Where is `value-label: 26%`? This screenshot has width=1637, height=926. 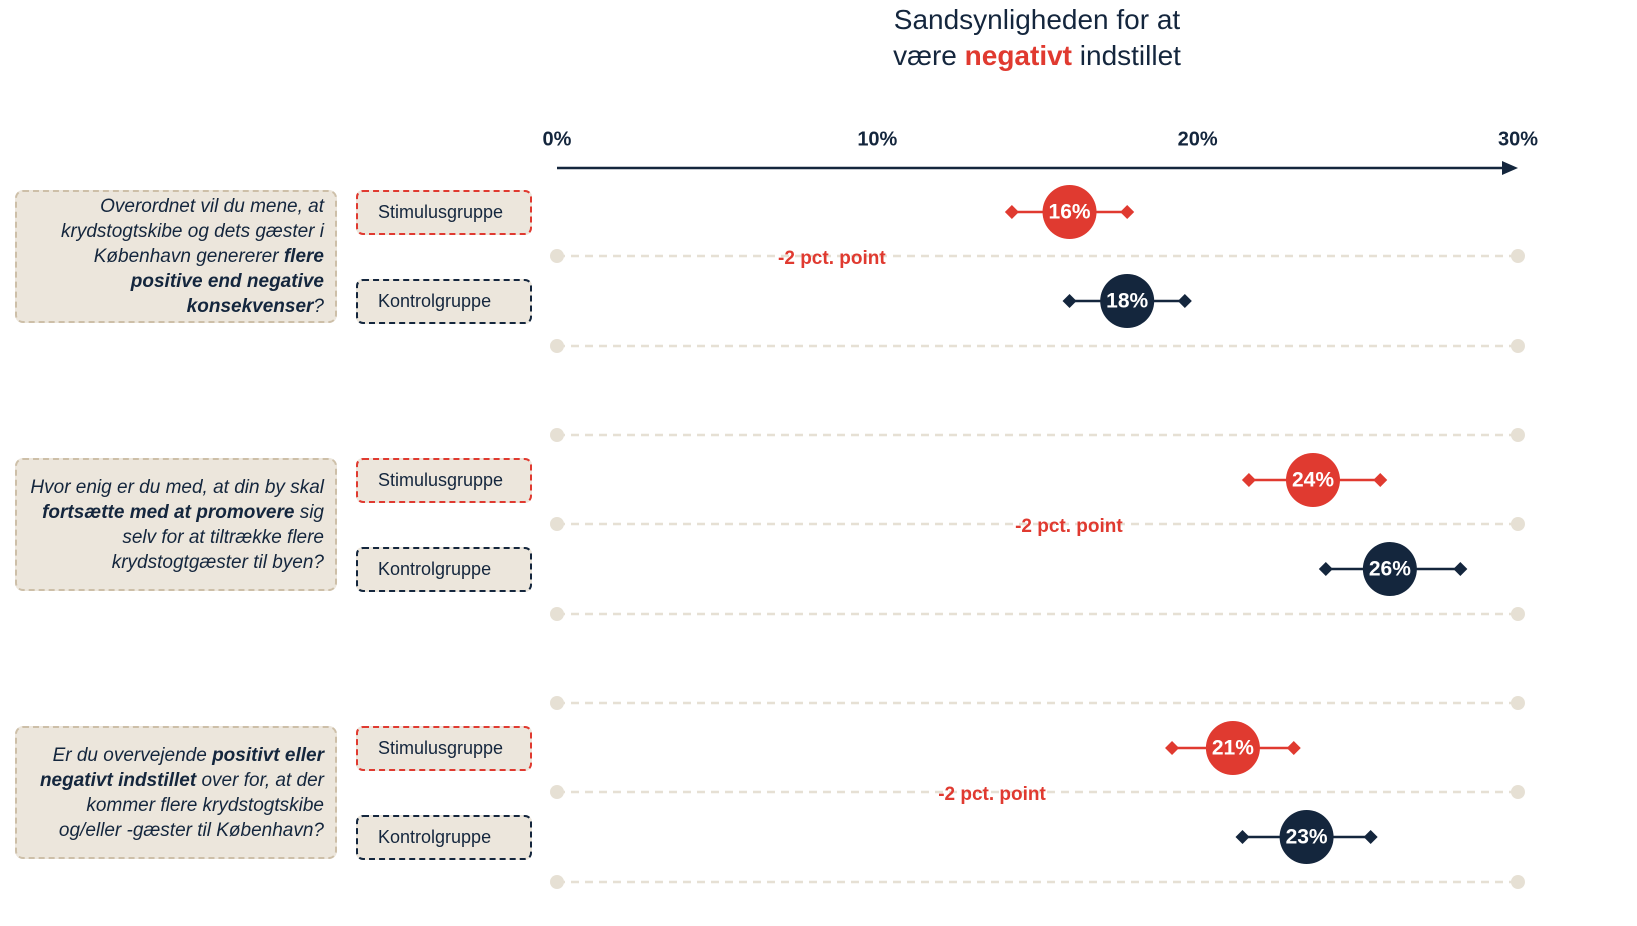 value-label: 26% is located at coordinates (1390, 569).